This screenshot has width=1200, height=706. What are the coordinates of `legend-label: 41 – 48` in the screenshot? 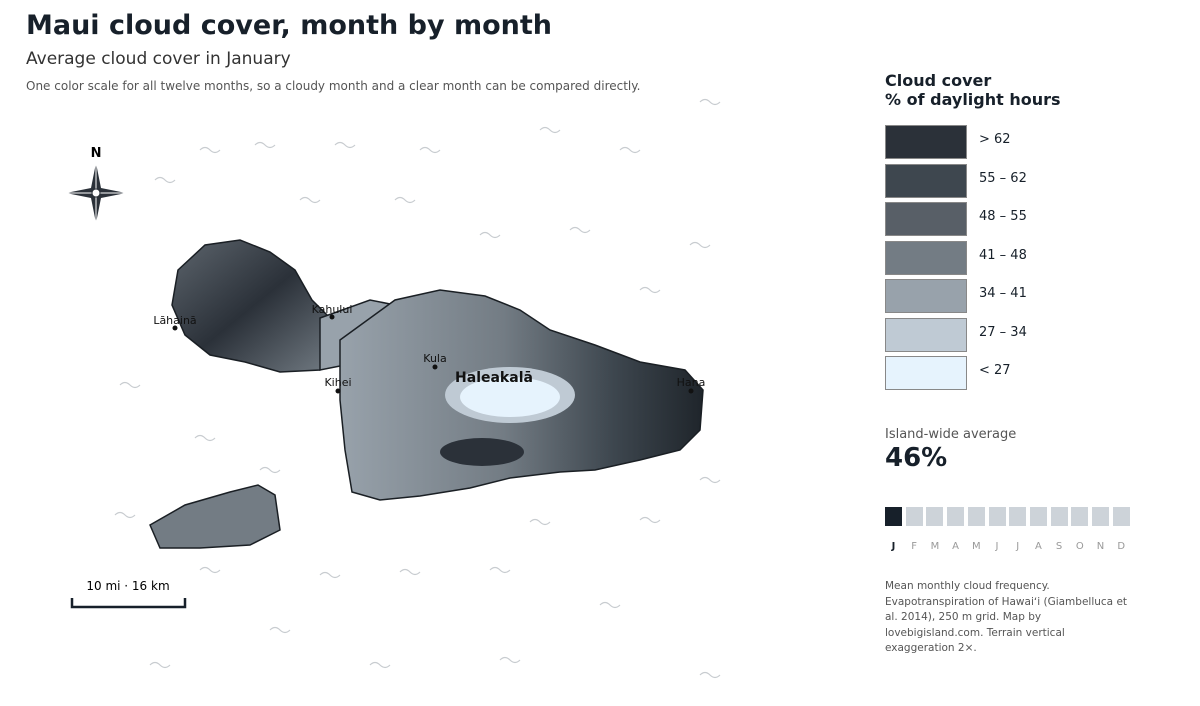 It's located at (1003, 255).